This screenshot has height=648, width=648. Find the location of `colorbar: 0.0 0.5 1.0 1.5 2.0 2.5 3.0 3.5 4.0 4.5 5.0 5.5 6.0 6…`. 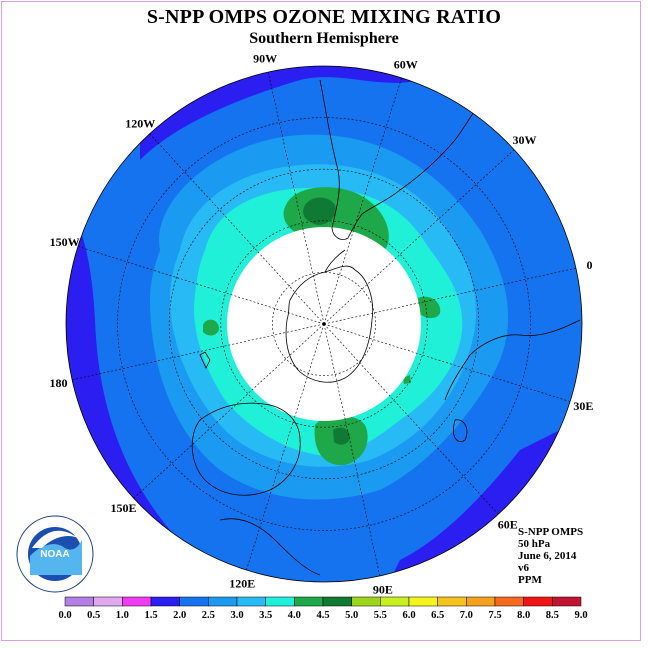

colorbar: 0.0 0.5 1.0 1.5 2.0 2.5 3.0 3.5 4.0 4.5 5.0 5.5 6.0 6… is located at coordinates (323, 608).